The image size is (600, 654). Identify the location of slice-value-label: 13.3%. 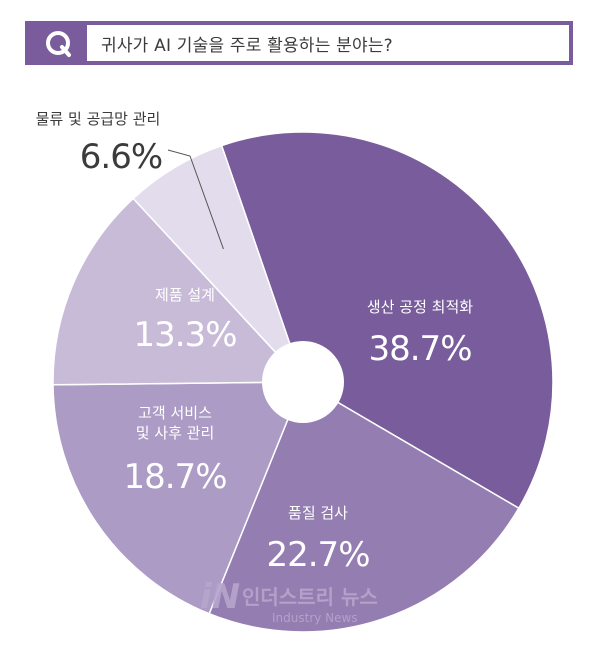
(184, 335).